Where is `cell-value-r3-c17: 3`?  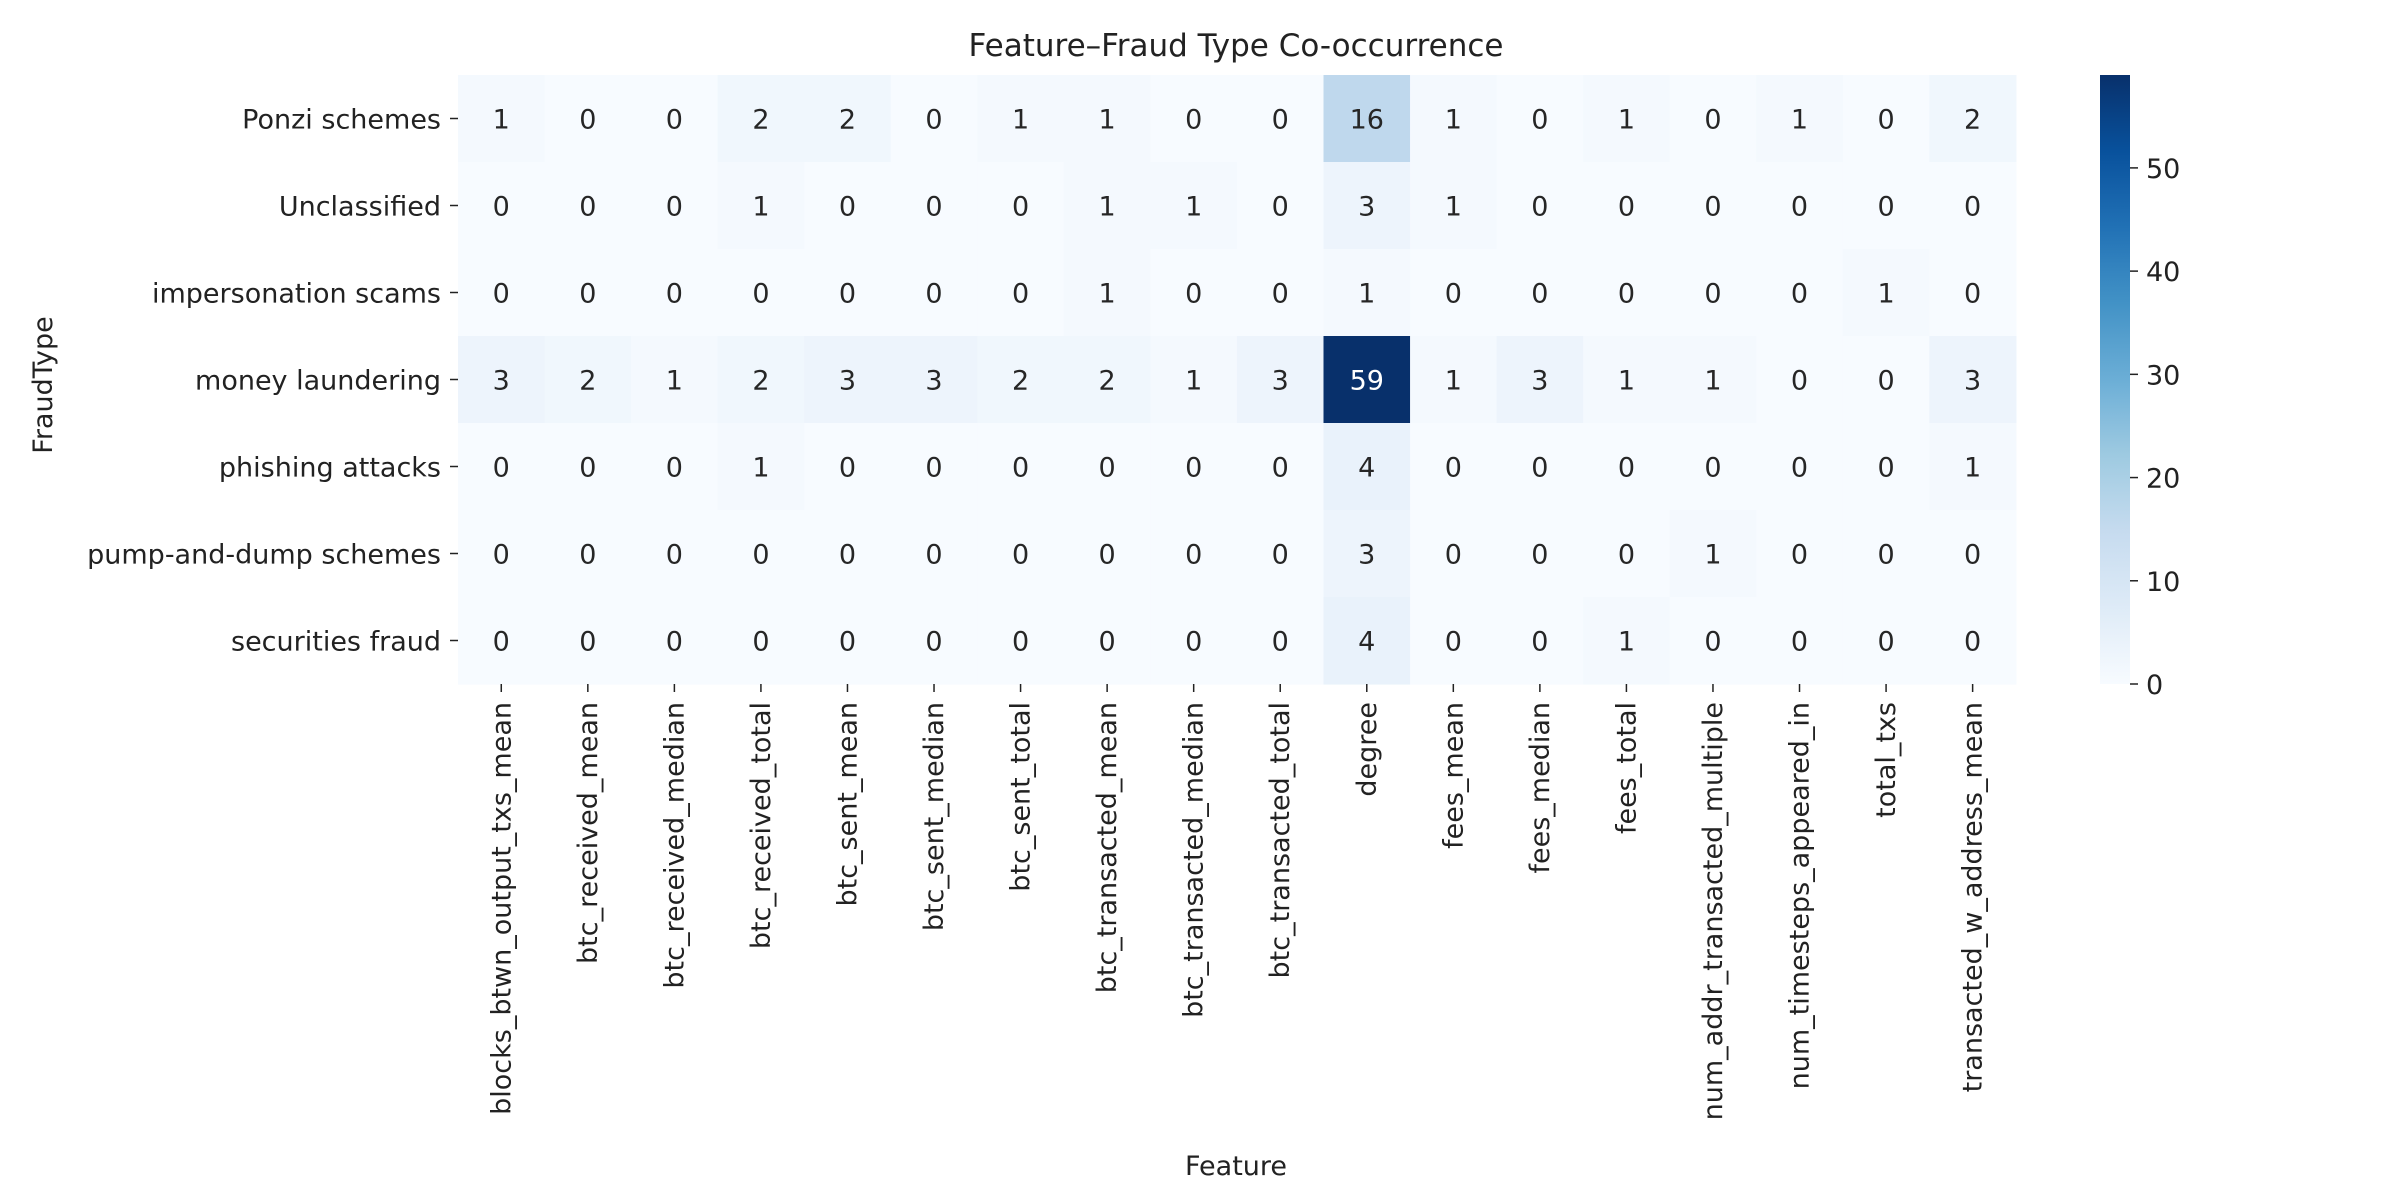
cell-value-r3-c17: 3 is located at coordinates (1972, 381).